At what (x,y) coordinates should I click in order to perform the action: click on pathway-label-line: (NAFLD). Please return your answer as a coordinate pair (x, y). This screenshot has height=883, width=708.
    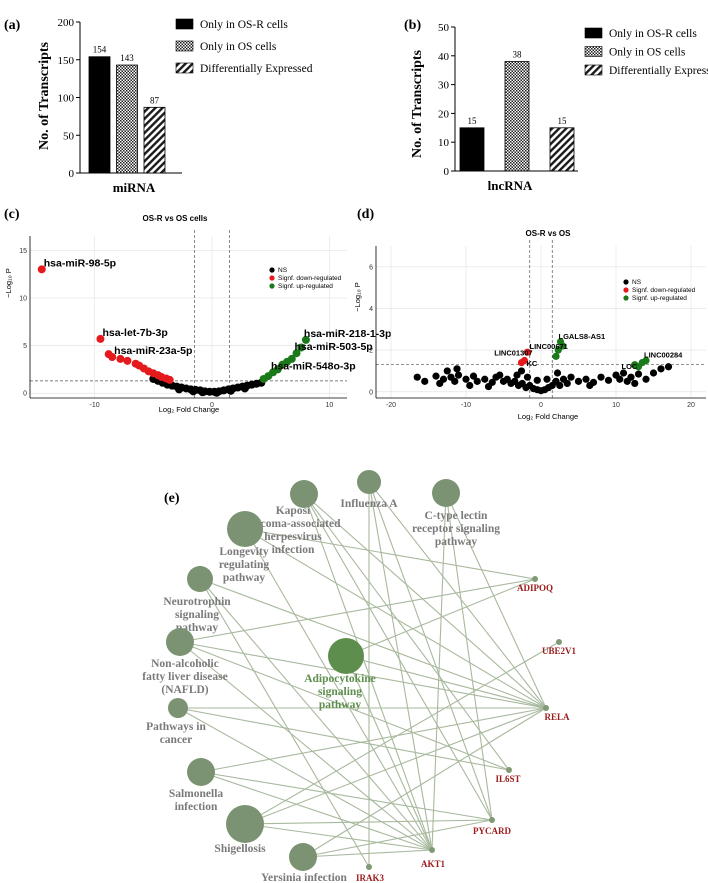
    Looking at the image, I should click on (184, 690).